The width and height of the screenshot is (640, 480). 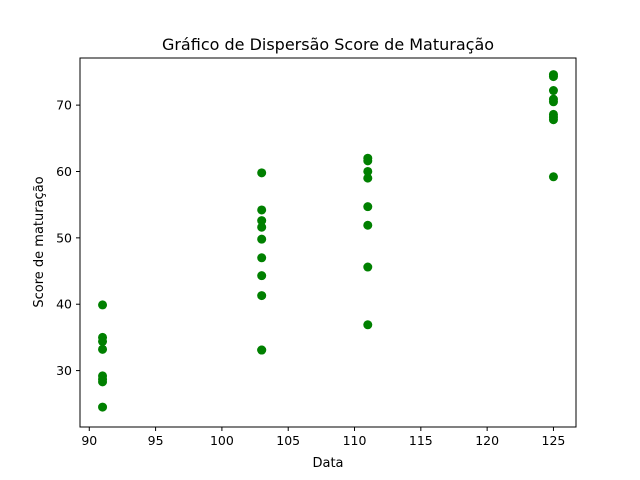 What do you see at coordinates (64, 370) in the screenshot?
I see `y-tick-label: 30` at bounding box center [64, 370].